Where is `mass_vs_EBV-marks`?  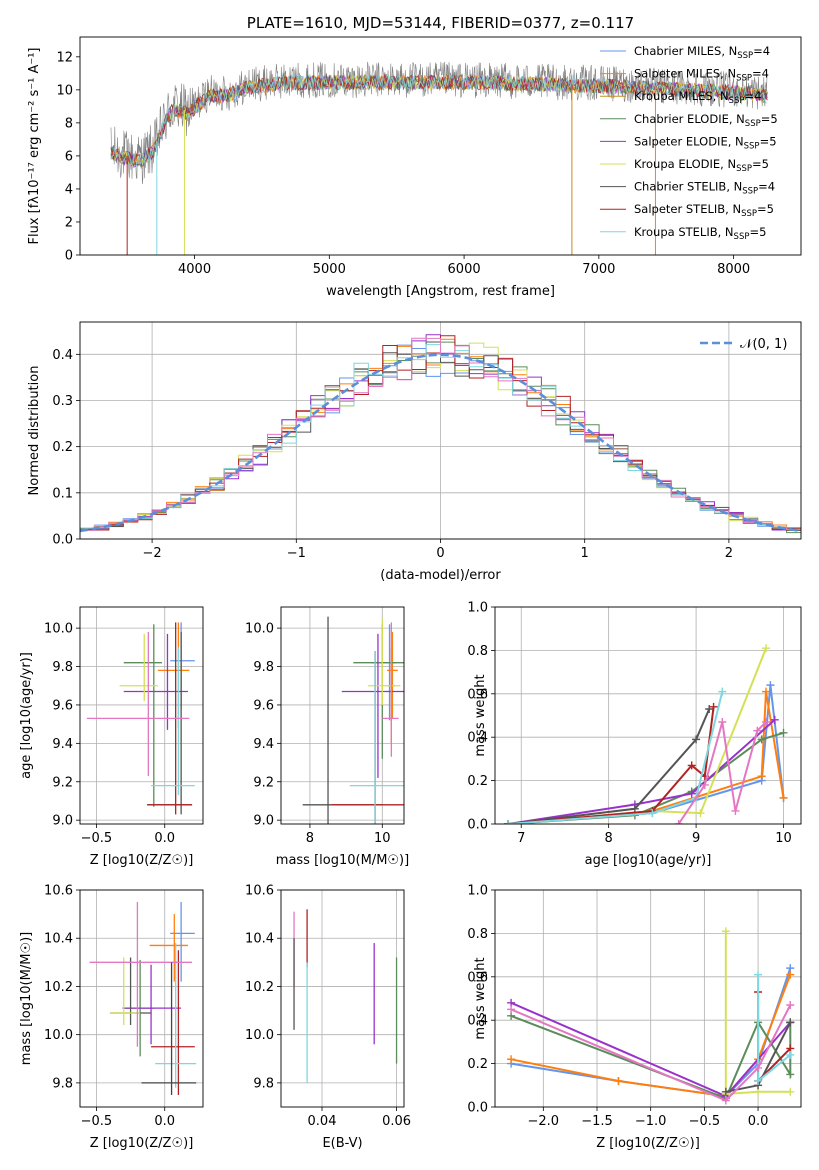
mass_vs_EBV-marks is located at coordinates (345, 996).